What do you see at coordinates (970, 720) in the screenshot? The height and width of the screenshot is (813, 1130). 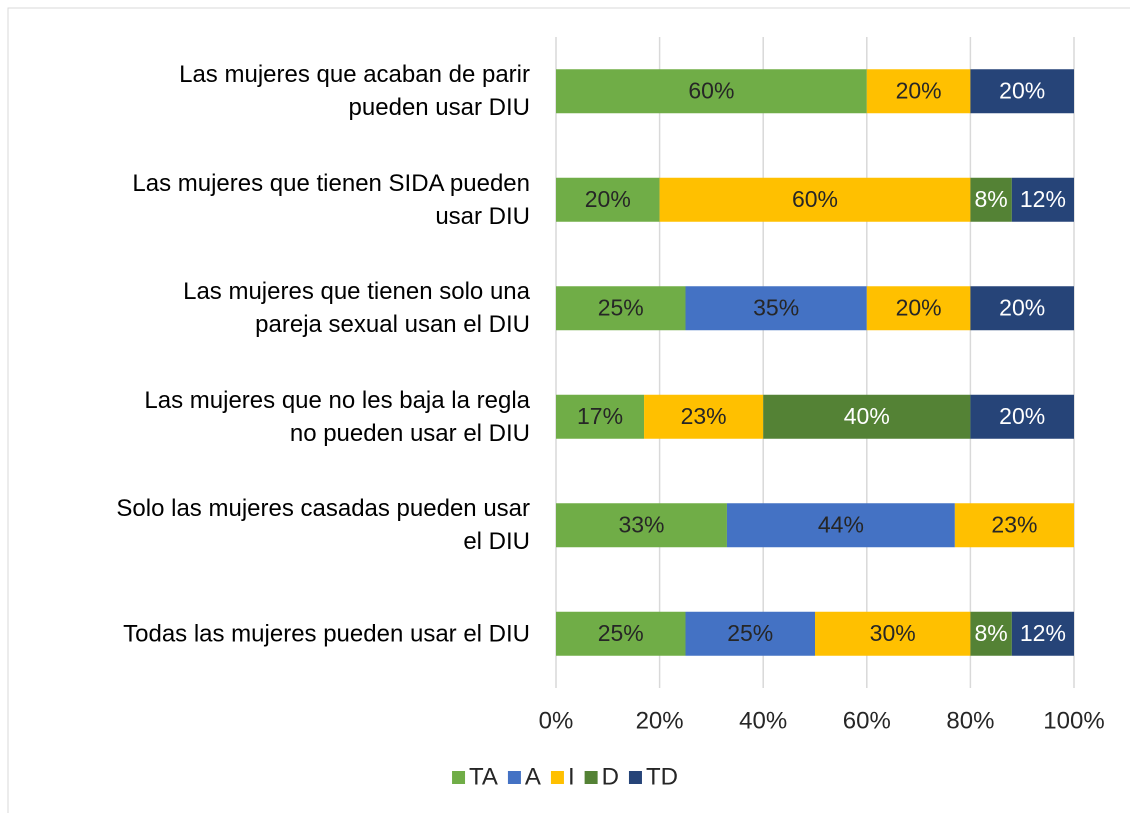 I see `x-tick-label: 80%` at bounding box center [970, 720].